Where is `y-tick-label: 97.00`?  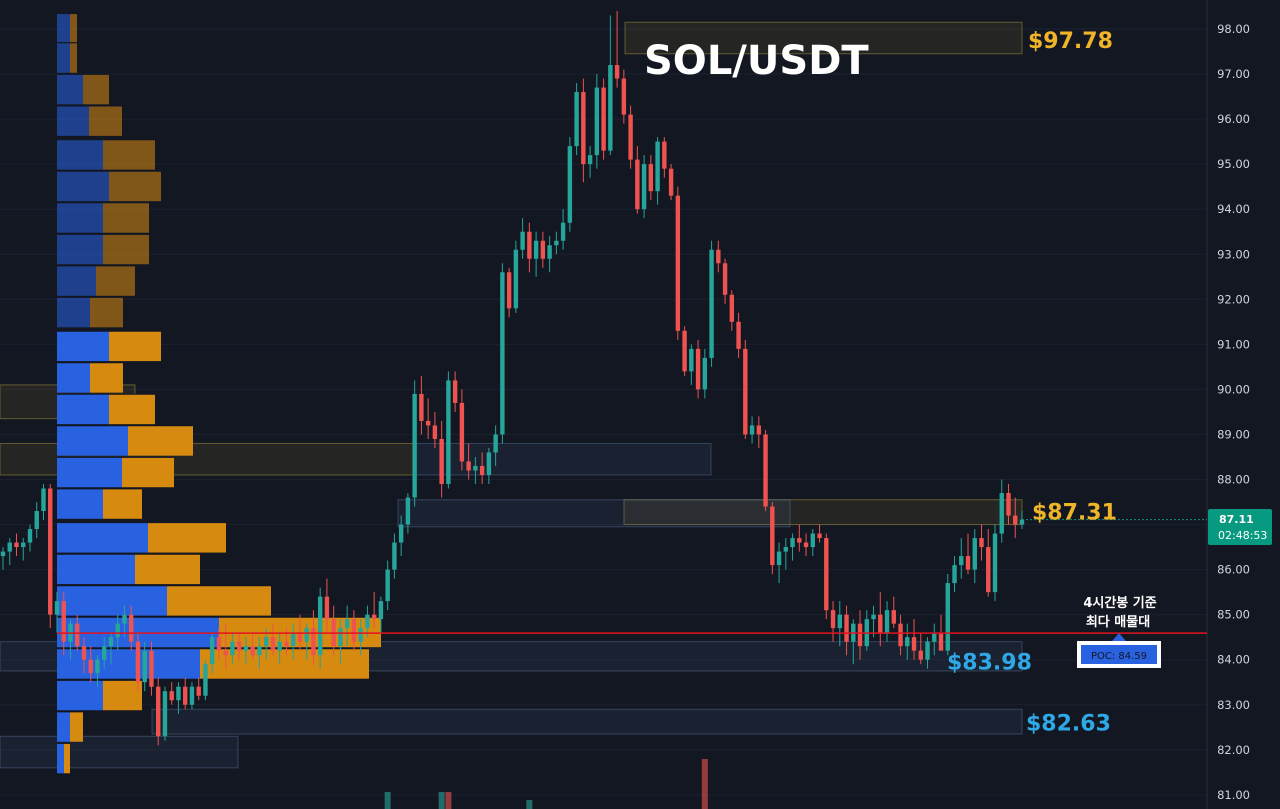 y-tick-label: 97.00 is located at coordinates (1233, 74).